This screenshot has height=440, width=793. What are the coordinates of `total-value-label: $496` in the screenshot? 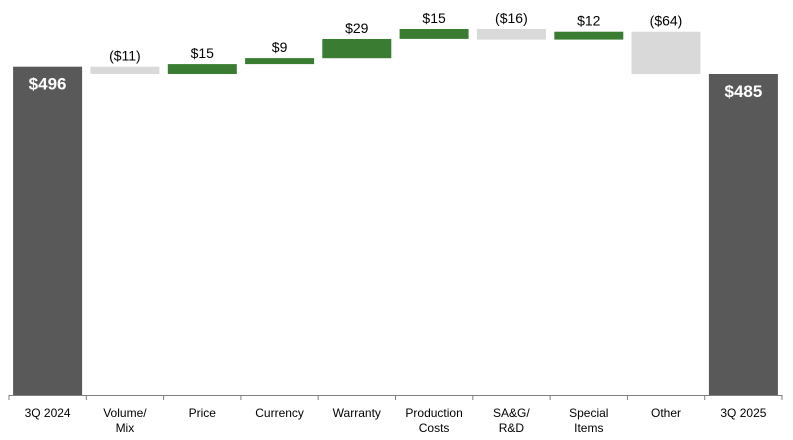 It's located at (48, 84).